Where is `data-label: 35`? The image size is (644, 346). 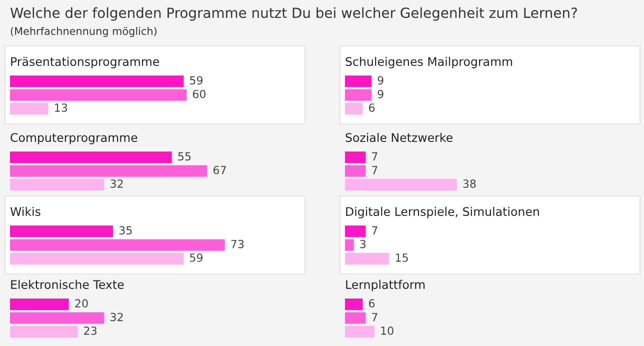 data-label: 35 is located at coordinates (125, 230).